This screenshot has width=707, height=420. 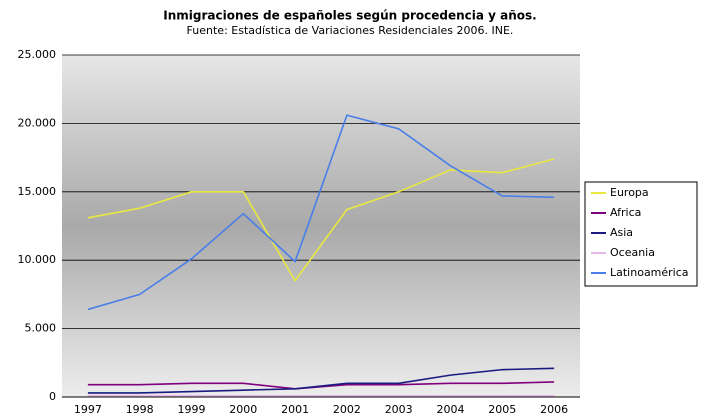 I want to click on y-tick-label: 10.000, so click(x=37, y=259).